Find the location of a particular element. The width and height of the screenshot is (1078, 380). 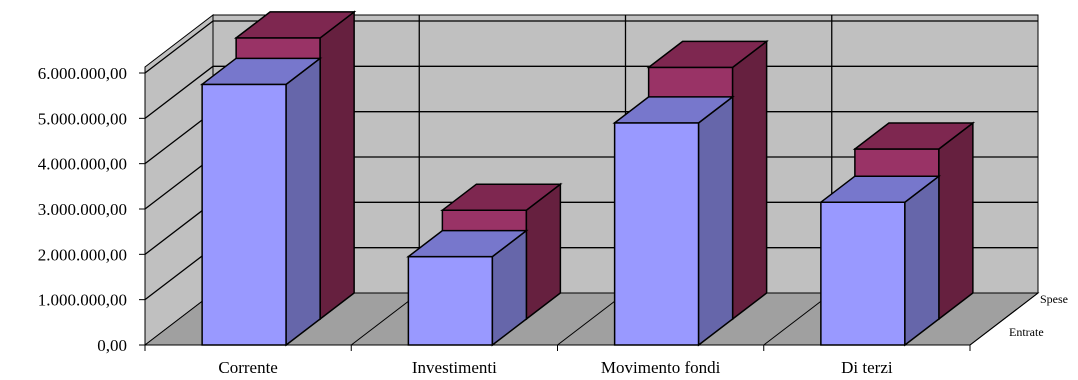

series-depth-label: Entrate is located at coordinates (1026, 332).